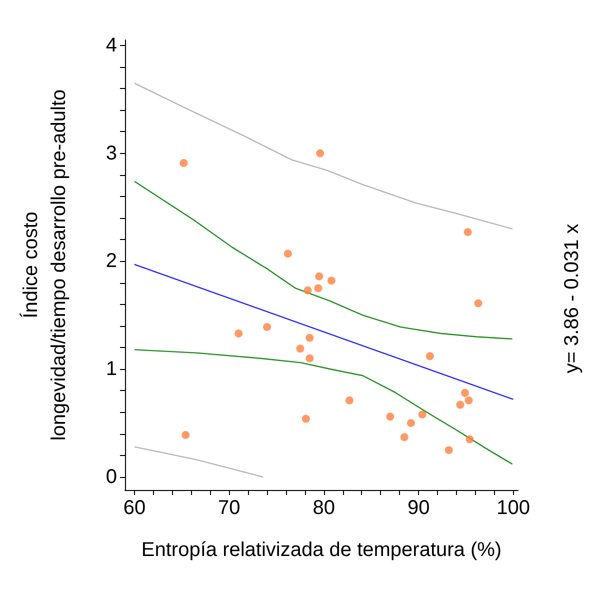 The image size is (594, 597). What do you see at coordinates (111, 369) in the screenshot?
I see `y-tick-label: 1` at bounding box center [111, 369].